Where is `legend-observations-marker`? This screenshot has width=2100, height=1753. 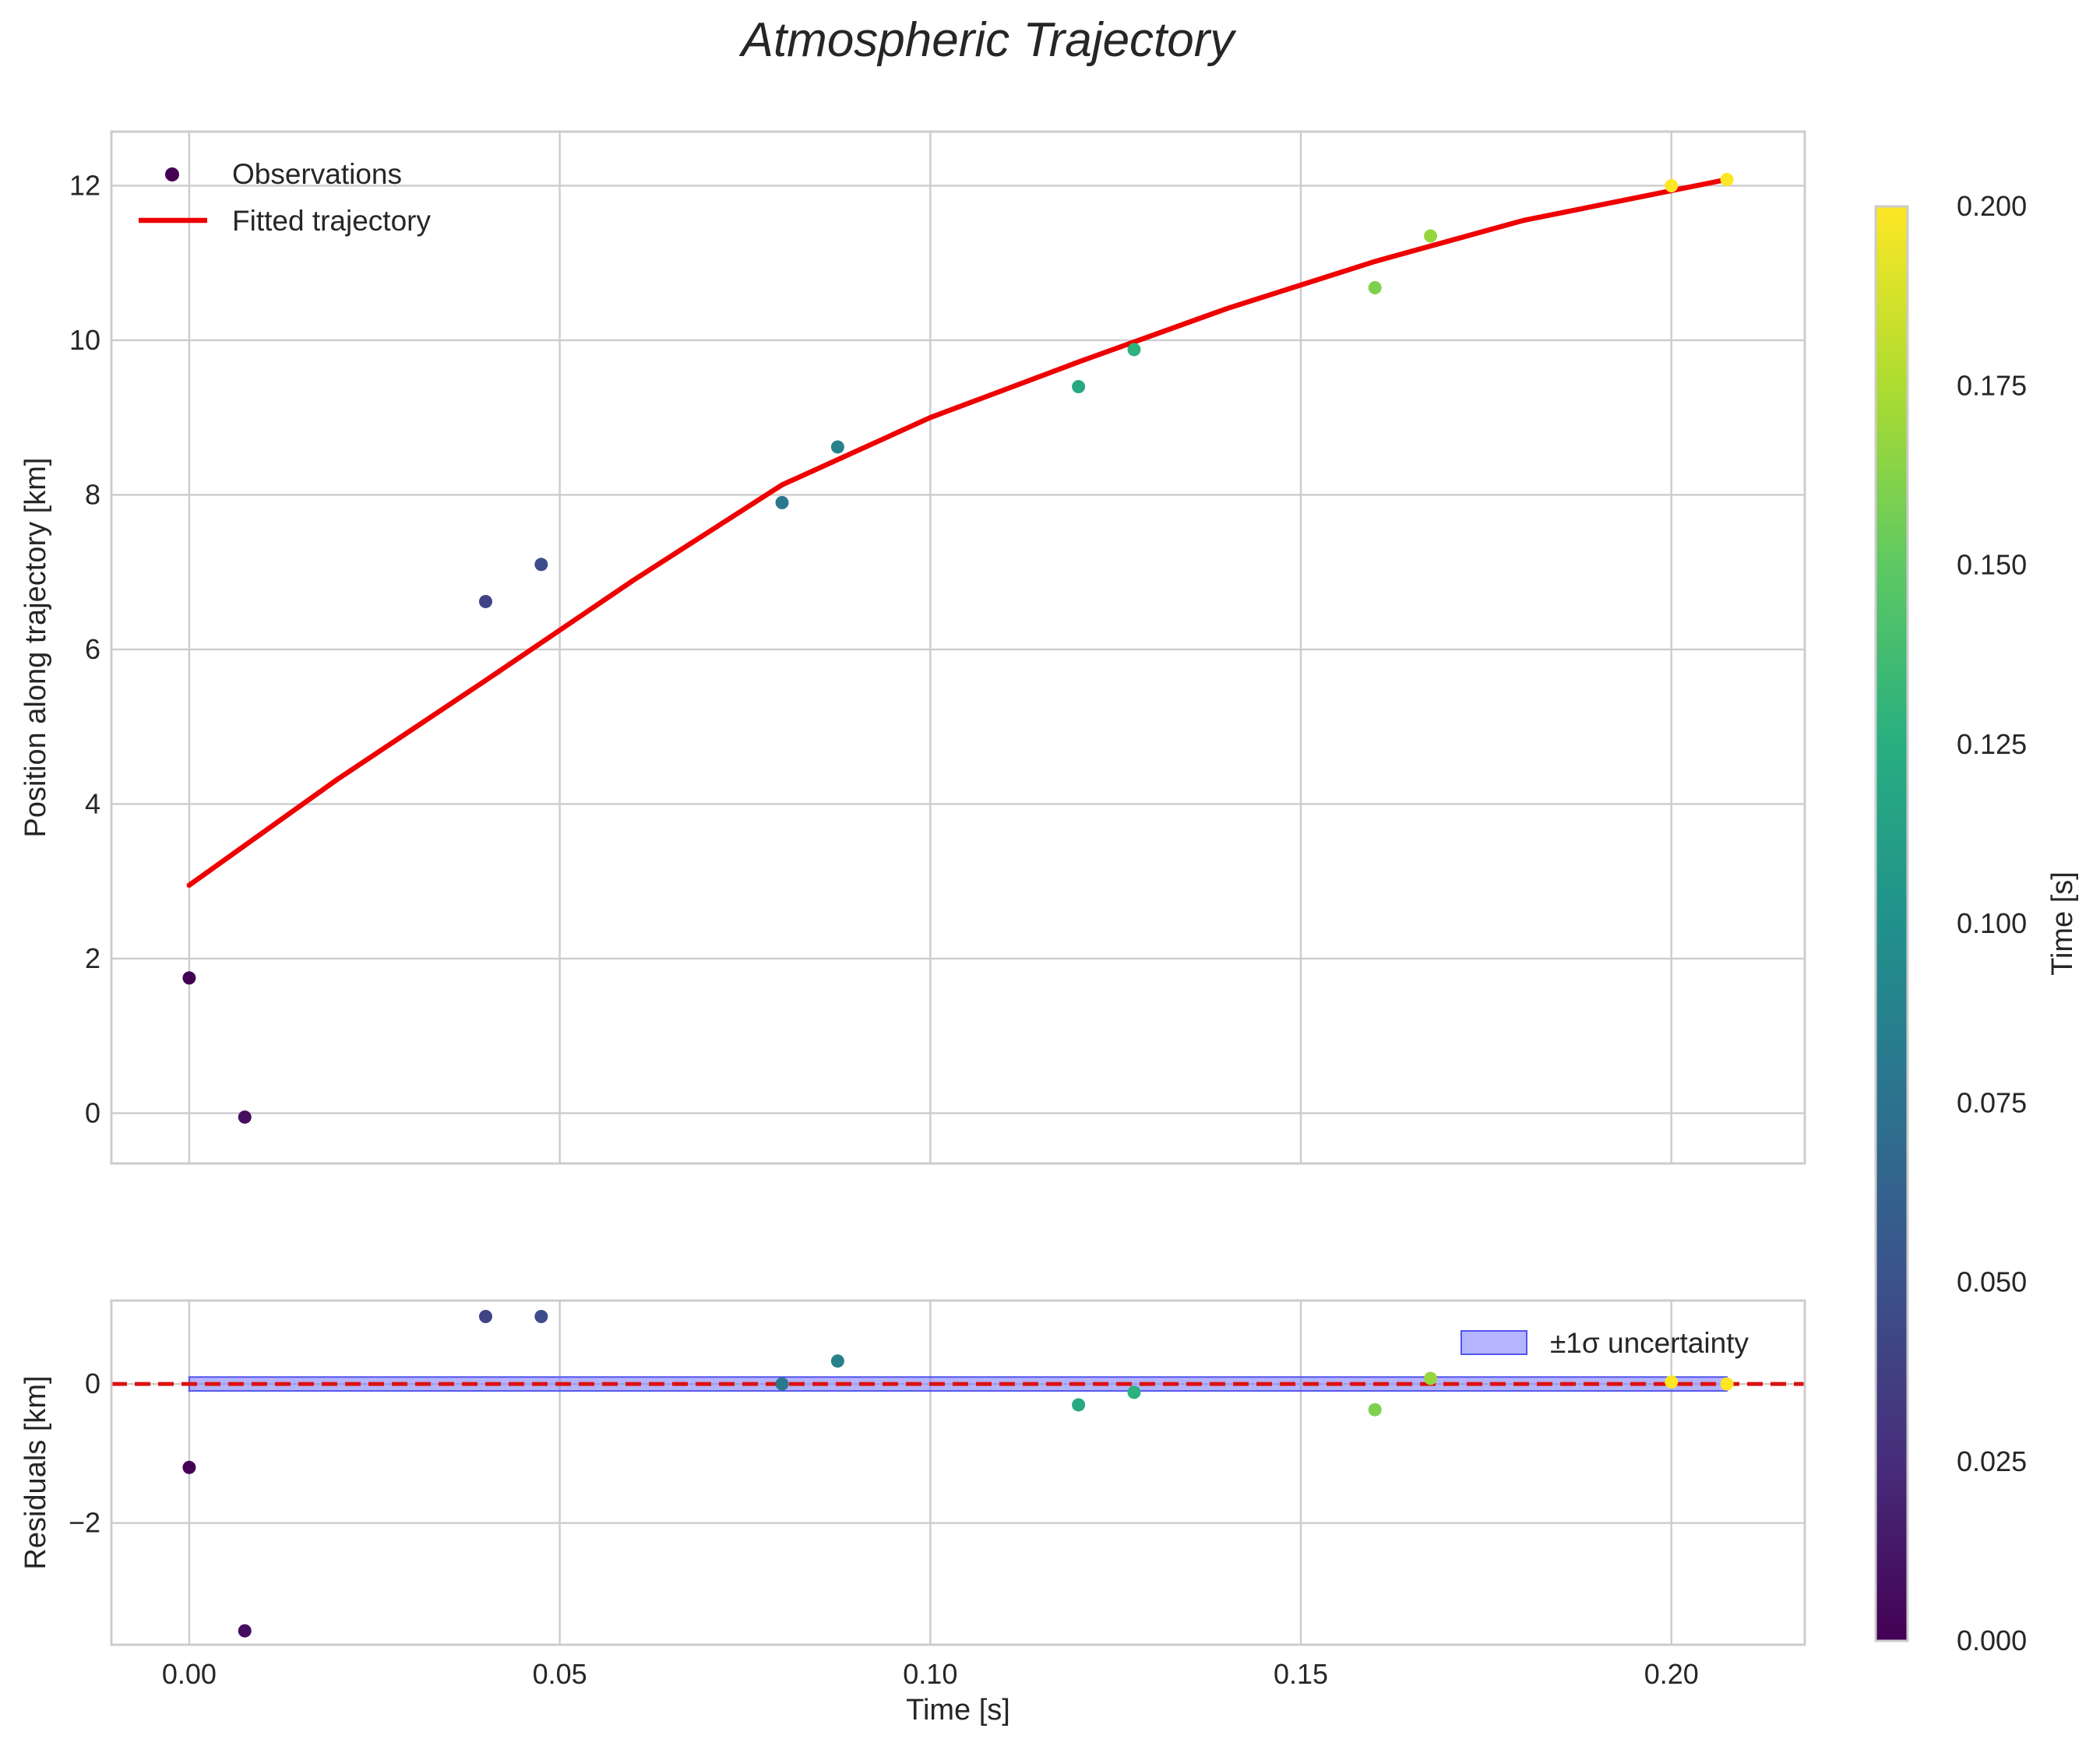
legend-observations-marker is located at coordinates (172, 174).